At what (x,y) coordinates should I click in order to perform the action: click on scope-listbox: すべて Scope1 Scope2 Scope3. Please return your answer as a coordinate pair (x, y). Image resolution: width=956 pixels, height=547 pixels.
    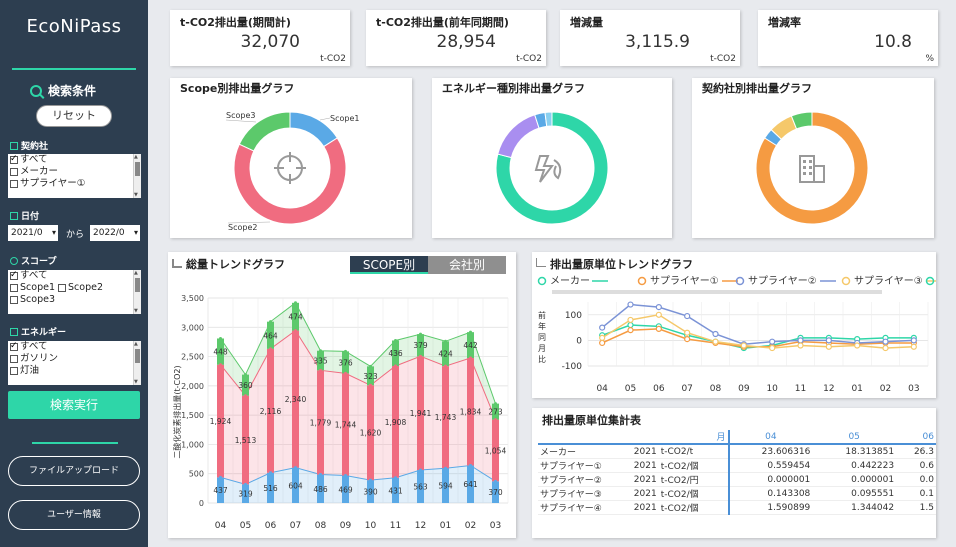
    Looking at the image, I should click on (74, 291).